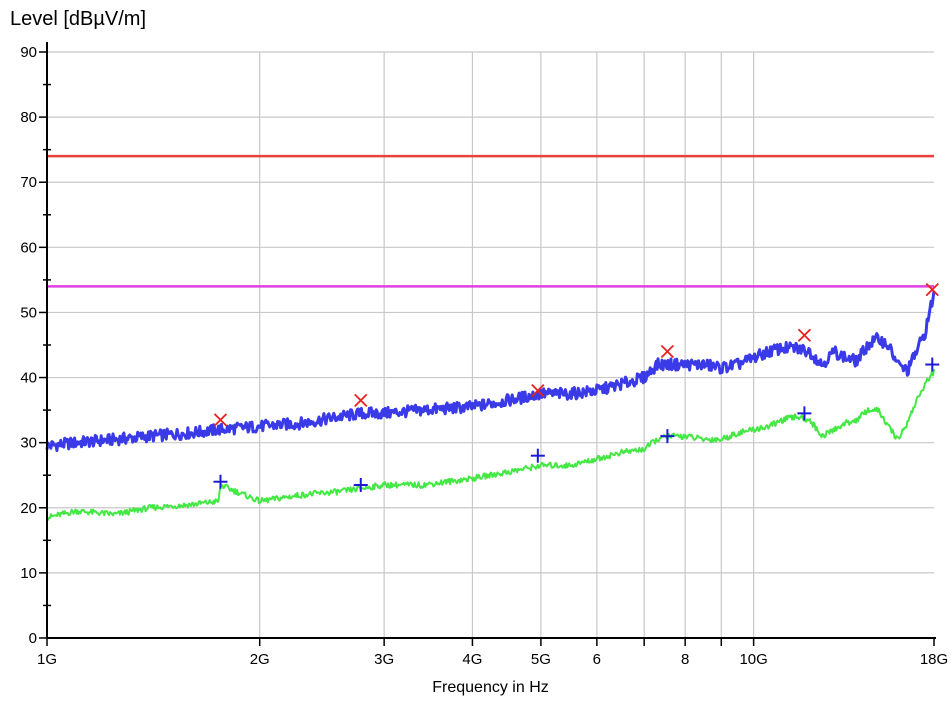 The width and height of the screenshot is (951, 708). Describe the element at coordinates (490, 687) in the screenshot. I see `x-axis-title: Frequency in Hz` at that location.